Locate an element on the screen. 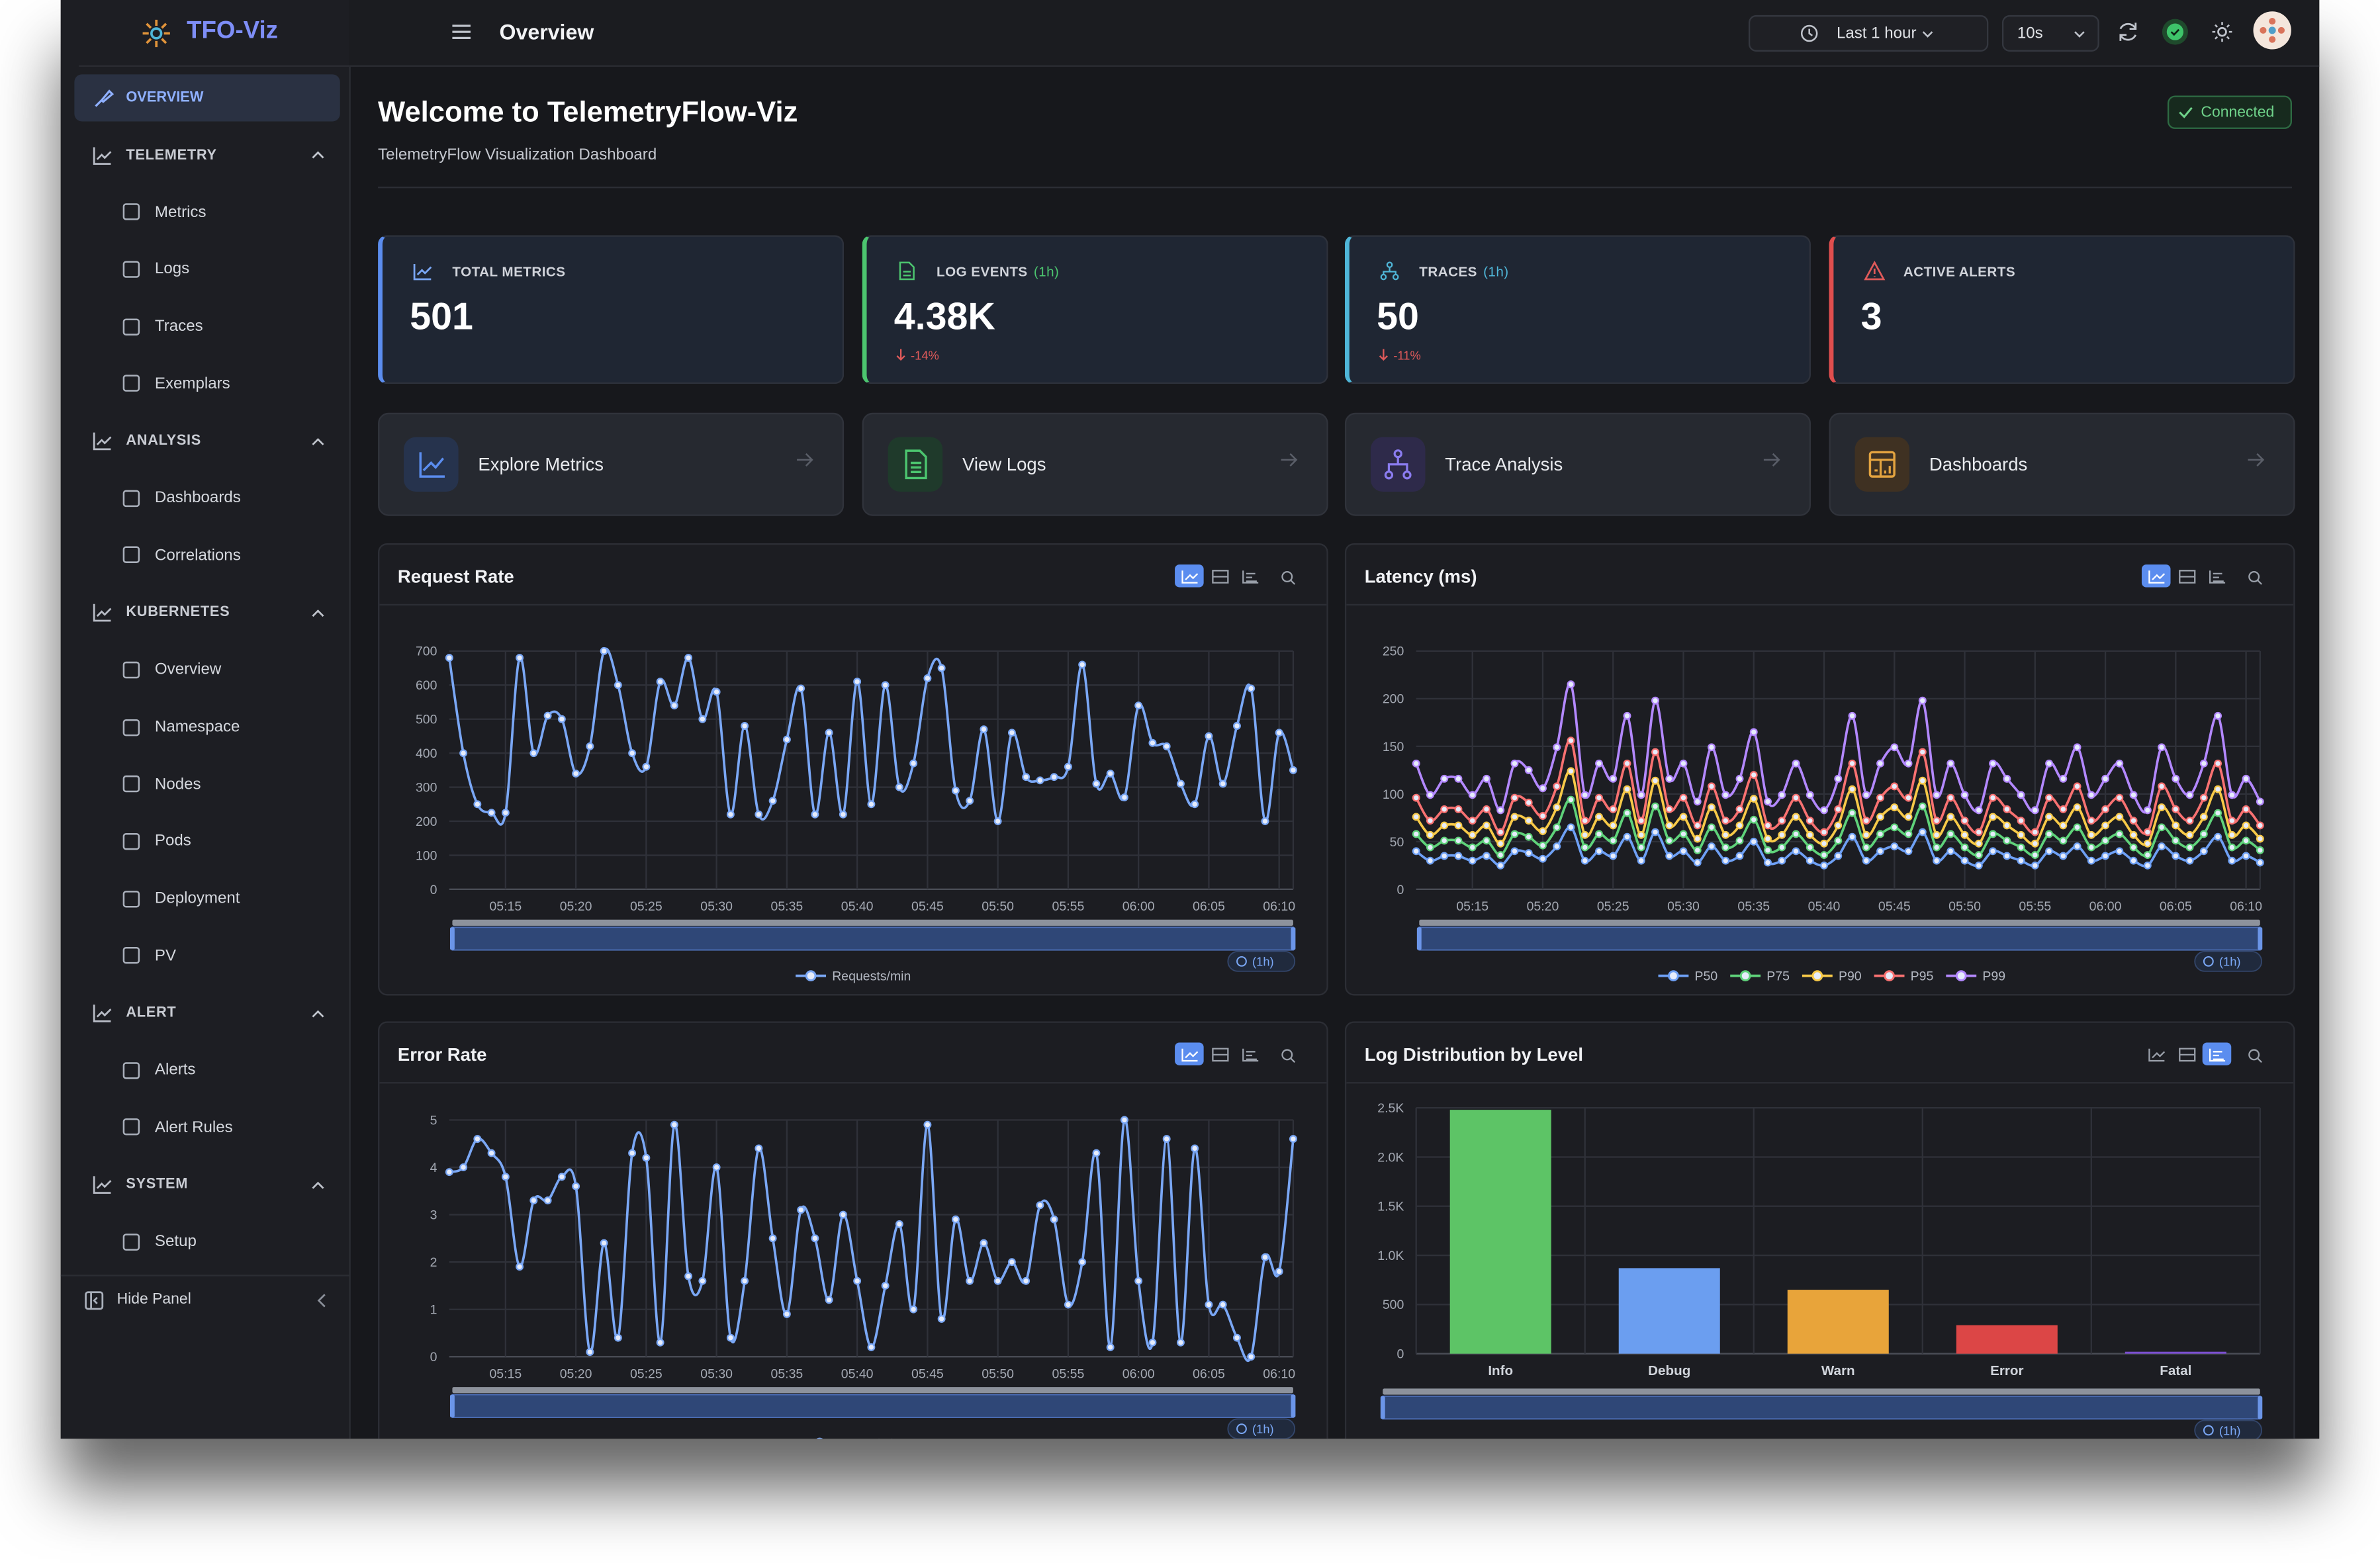  status-indicator is located at coordinates (2176, 32).